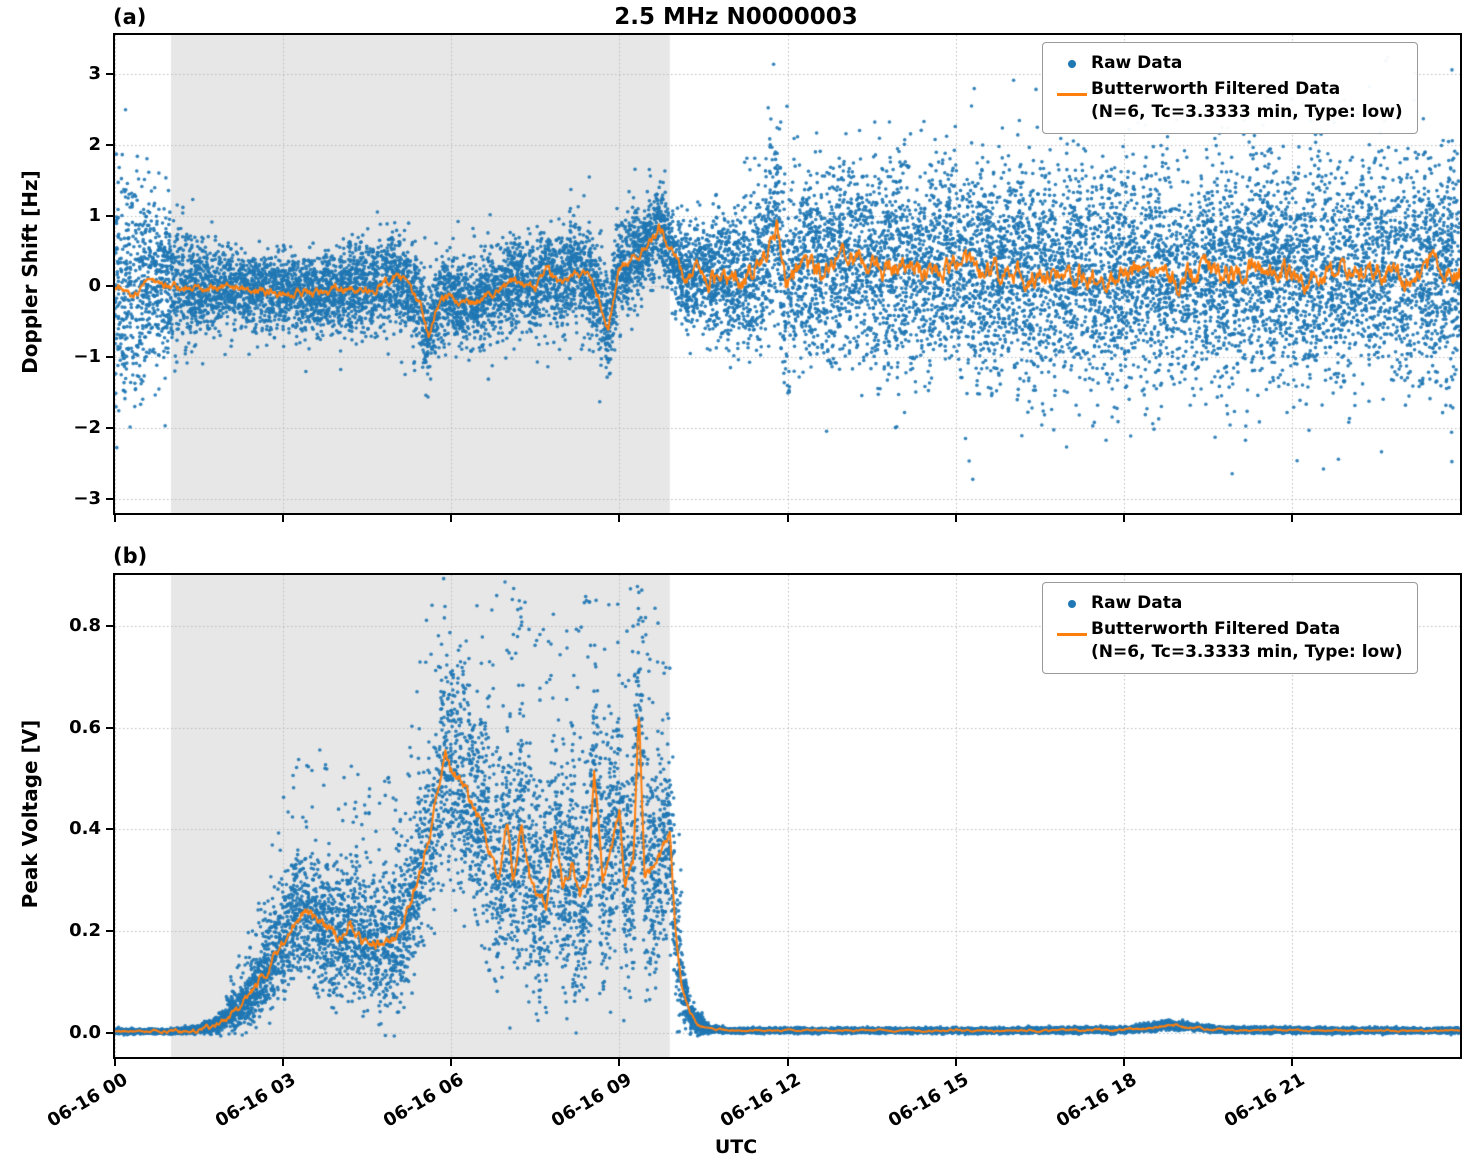 The width and height of the screenshot is (1472, 1172). I want to click on x-tick-label: 06-16 09, so click(592, 1100).